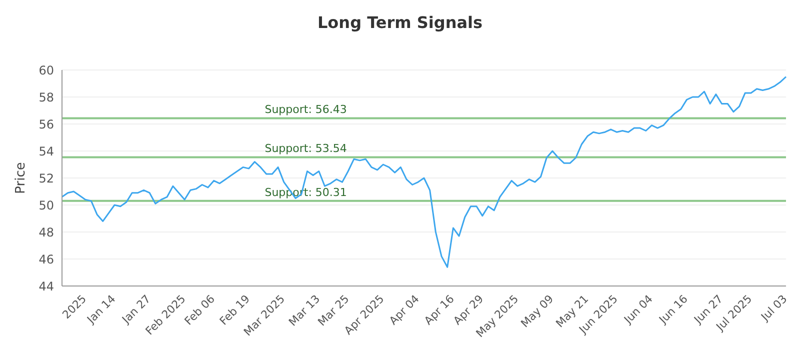 The height and width of the screenshot is (350, 800). Describe the element at coordinates (21, 178) in the screenshot. I see `y-axis-title: Price` at that location.